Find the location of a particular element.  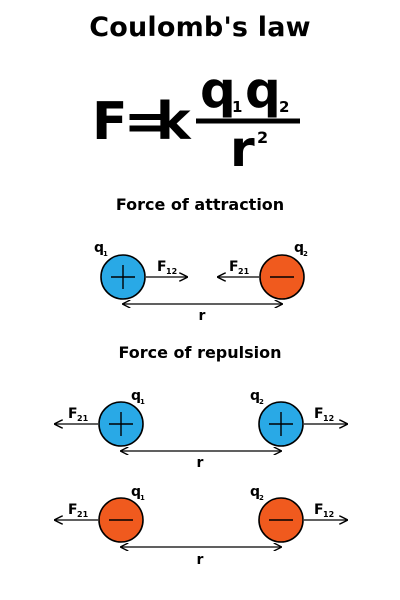

repulsion-neg-q2-subscript: 2 is located at coordinates (261, 498).